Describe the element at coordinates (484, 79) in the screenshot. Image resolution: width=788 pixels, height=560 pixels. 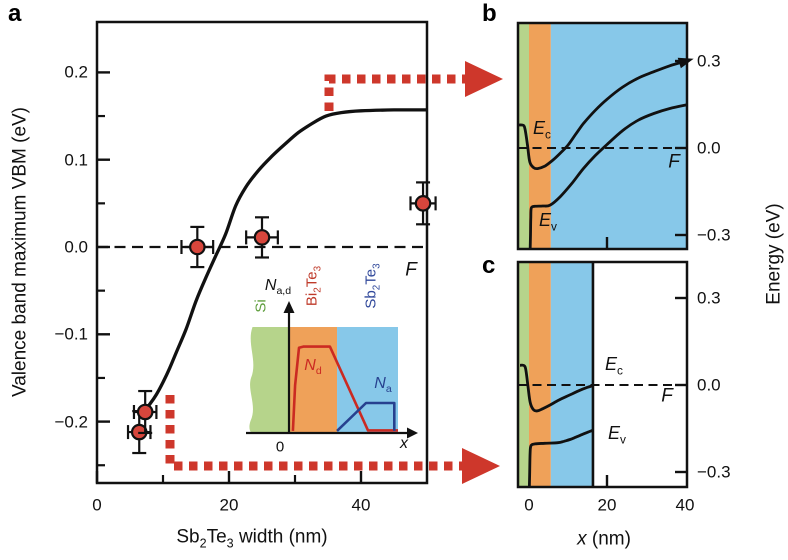
I see `arrow-to-b-head` at that location.